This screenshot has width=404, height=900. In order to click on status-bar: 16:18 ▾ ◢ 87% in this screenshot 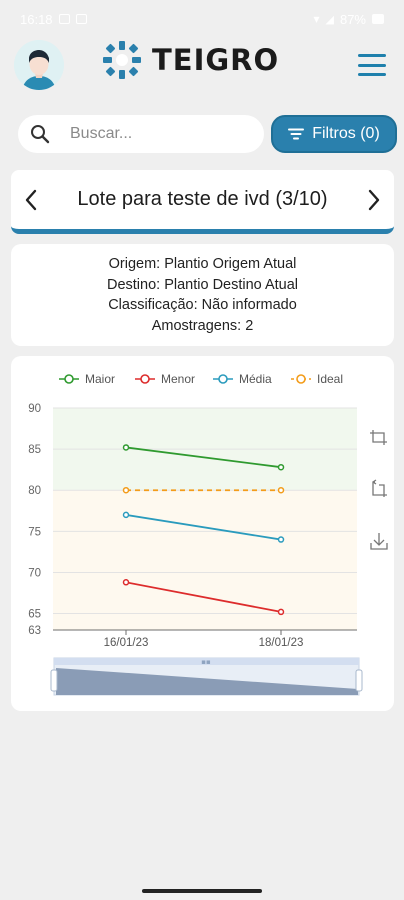, I will do `click(202, 19)`.